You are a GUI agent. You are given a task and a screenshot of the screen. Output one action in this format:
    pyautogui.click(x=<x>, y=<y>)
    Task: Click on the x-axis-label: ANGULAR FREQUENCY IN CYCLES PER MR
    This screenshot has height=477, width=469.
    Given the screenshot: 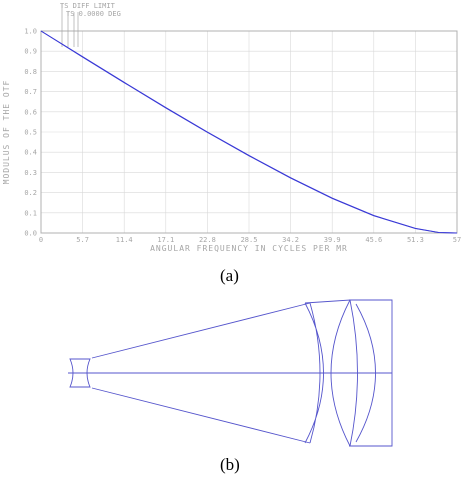 What is the action you would take?
    pyautogui.click(x=249, y=248)
    